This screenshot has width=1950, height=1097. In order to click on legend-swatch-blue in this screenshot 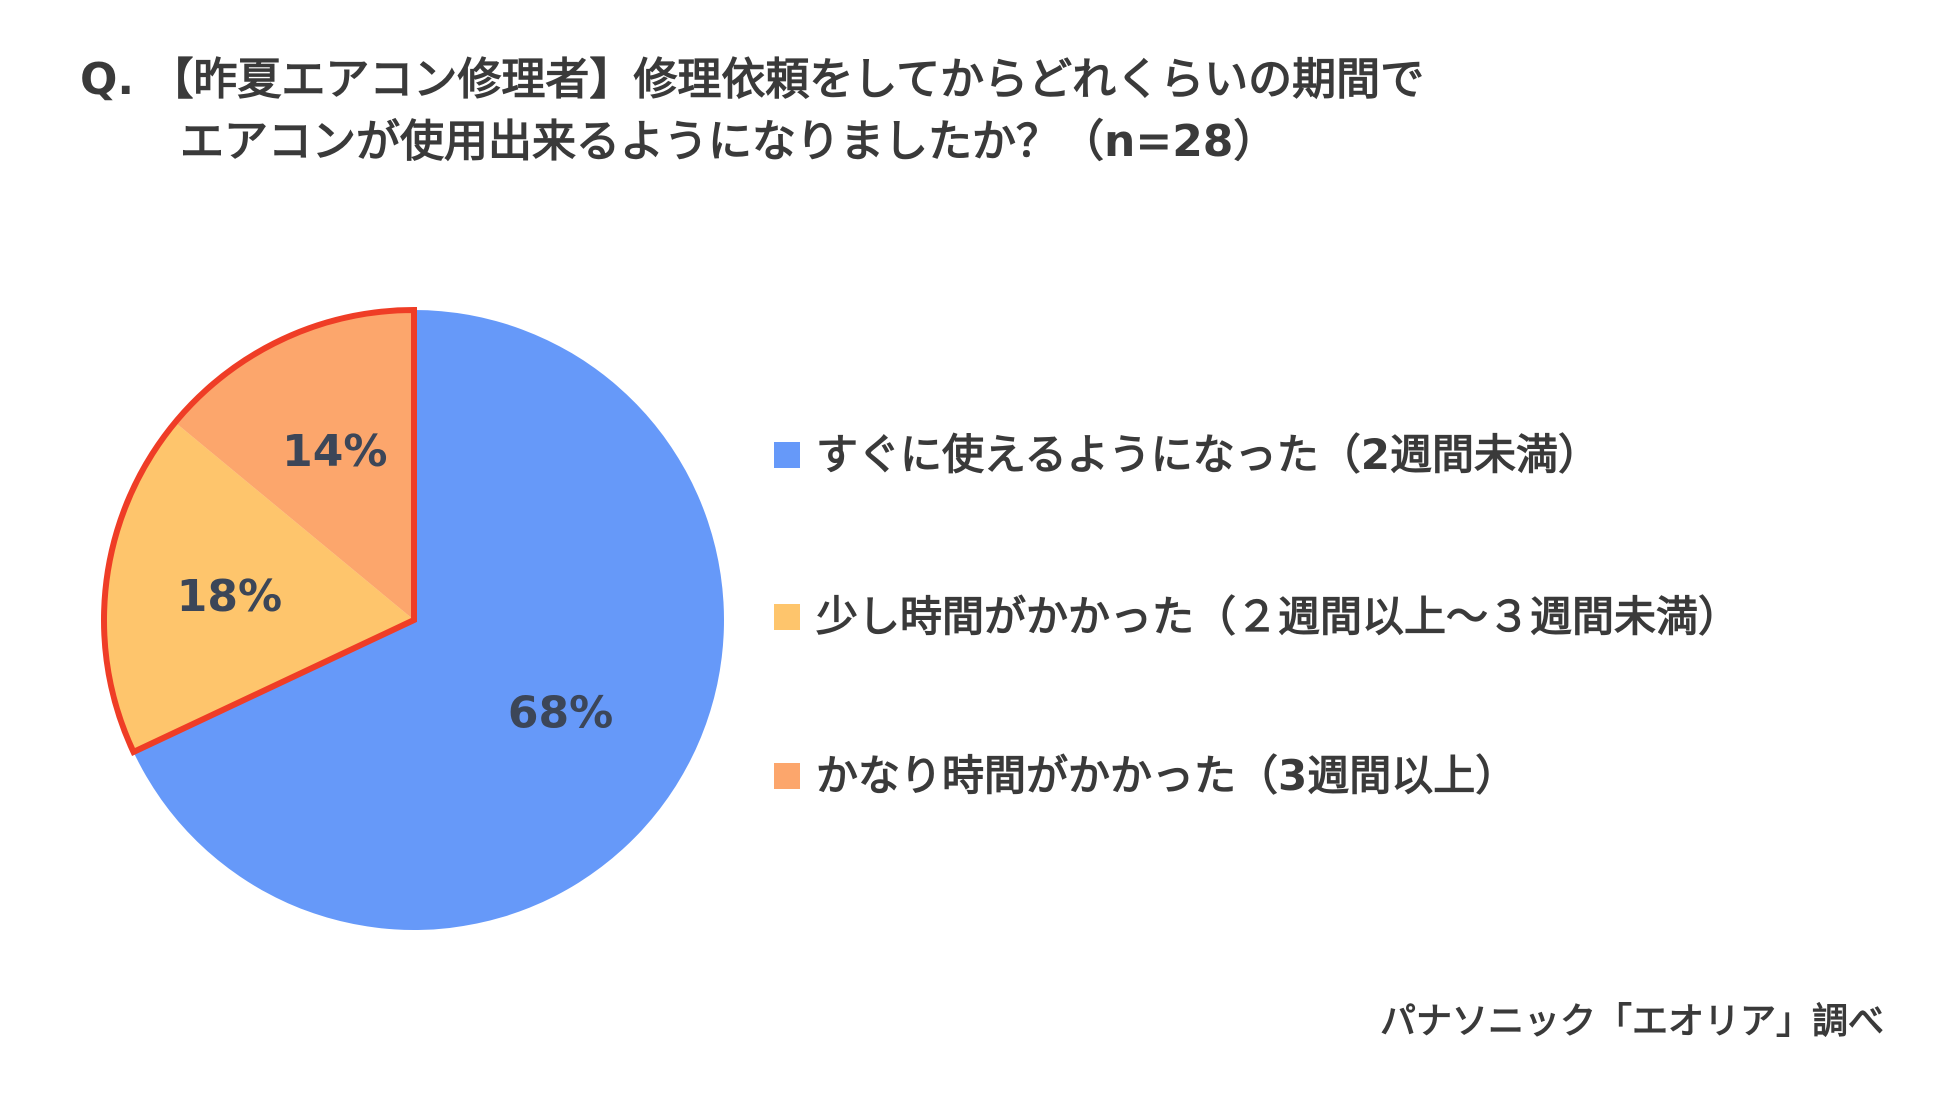, I will do `click(787, 455)`.